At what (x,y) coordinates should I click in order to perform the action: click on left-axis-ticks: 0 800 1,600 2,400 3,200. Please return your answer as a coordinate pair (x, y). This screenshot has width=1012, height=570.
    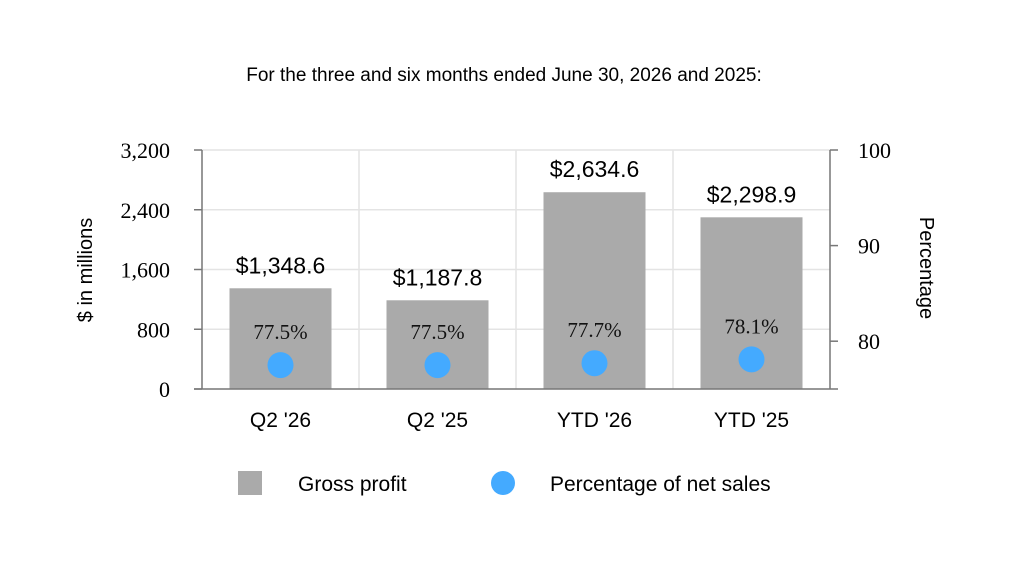
    Looking at the image, I should click on (161, 270).